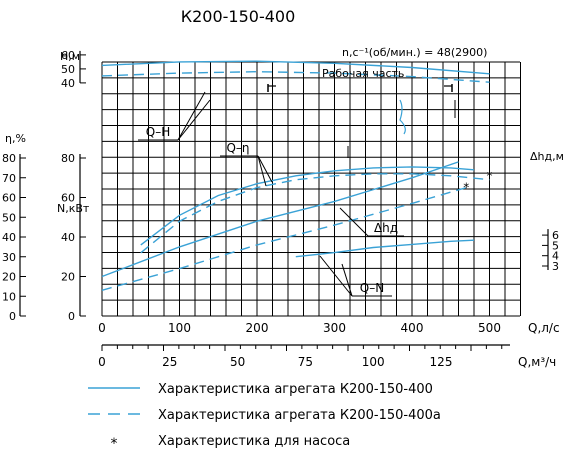 The width and height of the screenshot is (581, 468). Describe the element at coordinates (372, 288) in the screenshot. I see `curve-label-qn: Q–N` at that location.